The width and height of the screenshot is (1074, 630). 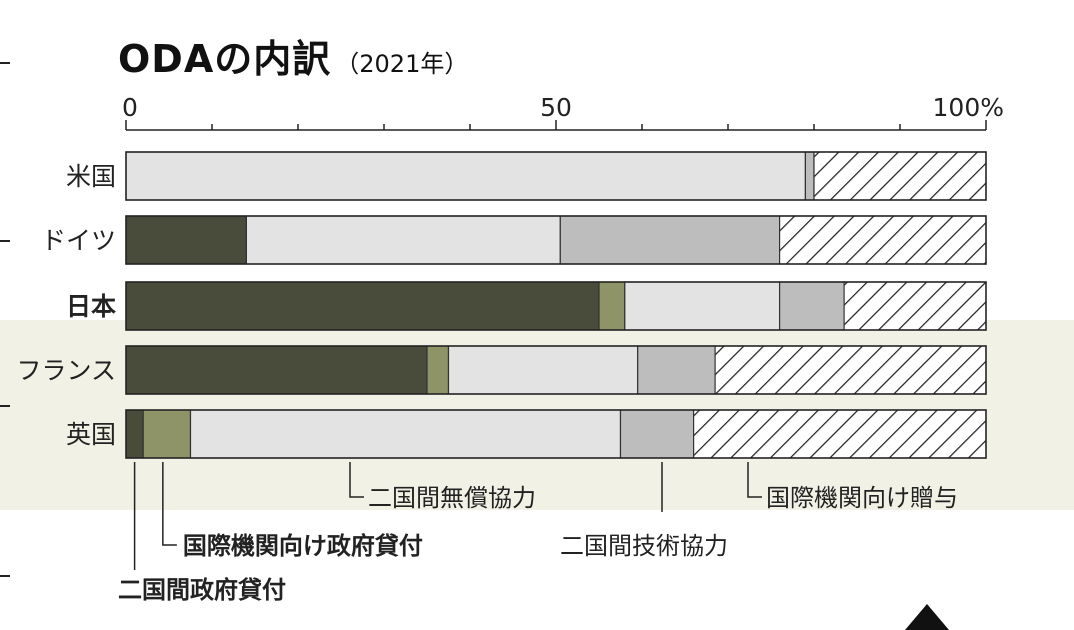 I want to click on chart-title-block: ODAの内訳 （2021年）, so click(x=293, y=55).